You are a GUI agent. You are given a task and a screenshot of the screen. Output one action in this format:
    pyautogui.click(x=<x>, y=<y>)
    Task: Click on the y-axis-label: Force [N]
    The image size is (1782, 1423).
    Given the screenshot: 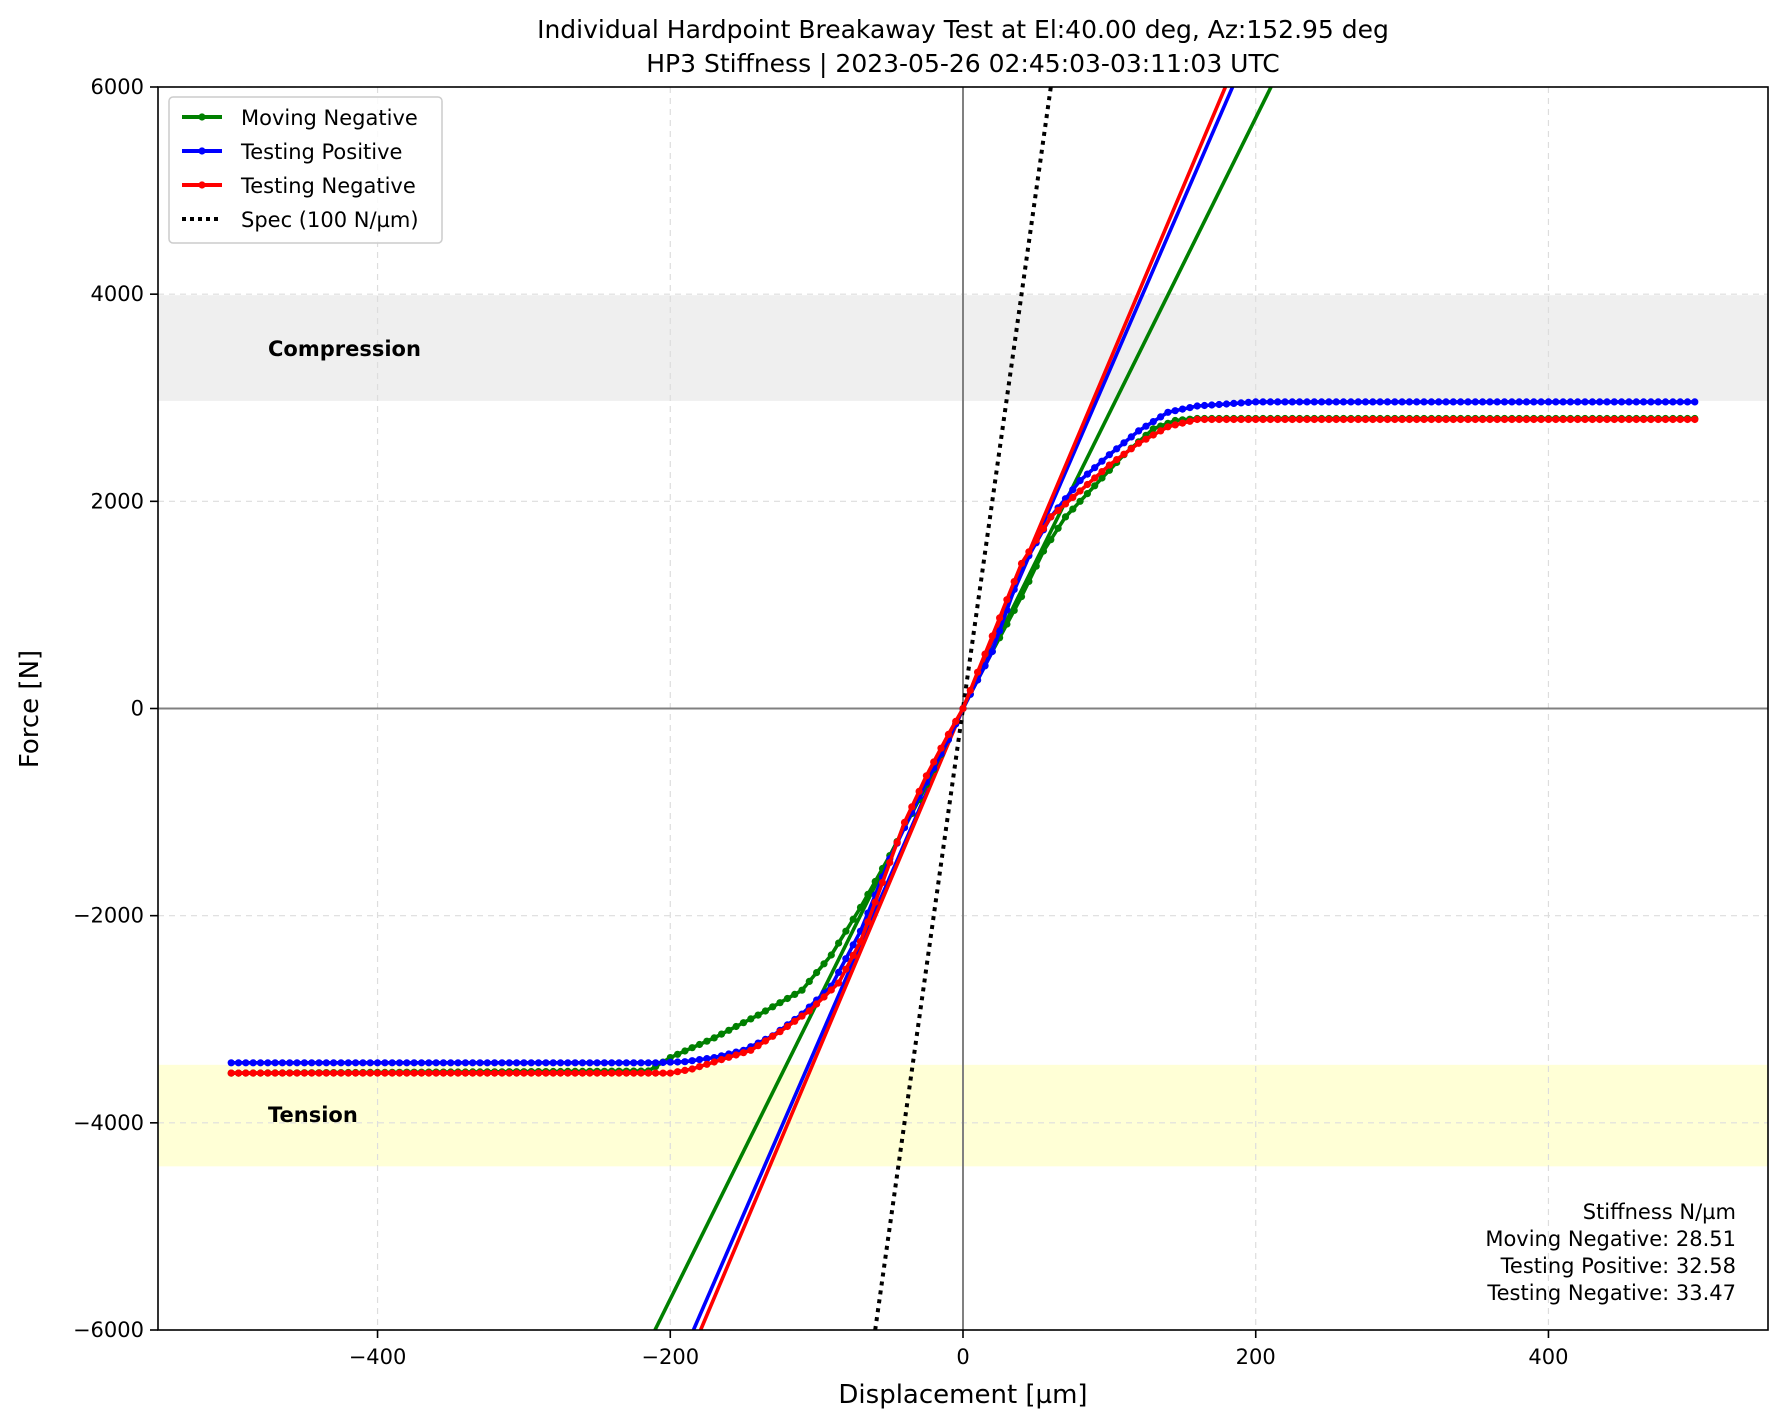 What is the action you would take?
    pyautogui.click(x=30, y=709)
    